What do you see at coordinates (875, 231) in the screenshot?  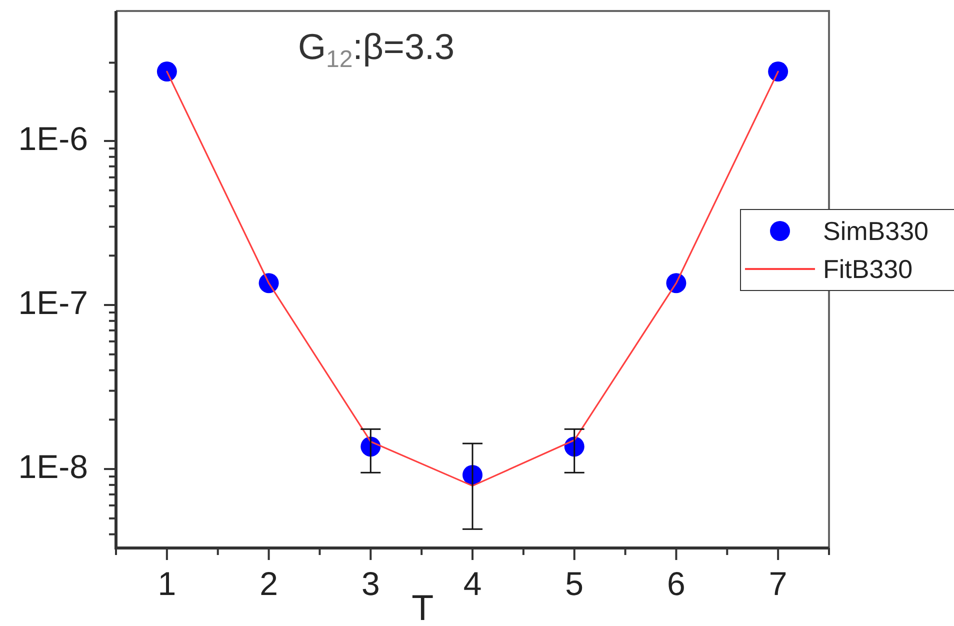 I see `legend-label: SimB330` at bounding box center [875, 231].